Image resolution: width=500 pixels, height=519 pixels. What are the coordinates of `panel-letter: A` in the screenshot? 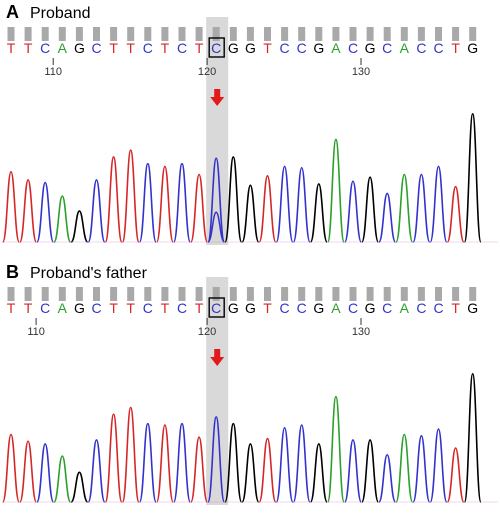 It's located at (12, 12).